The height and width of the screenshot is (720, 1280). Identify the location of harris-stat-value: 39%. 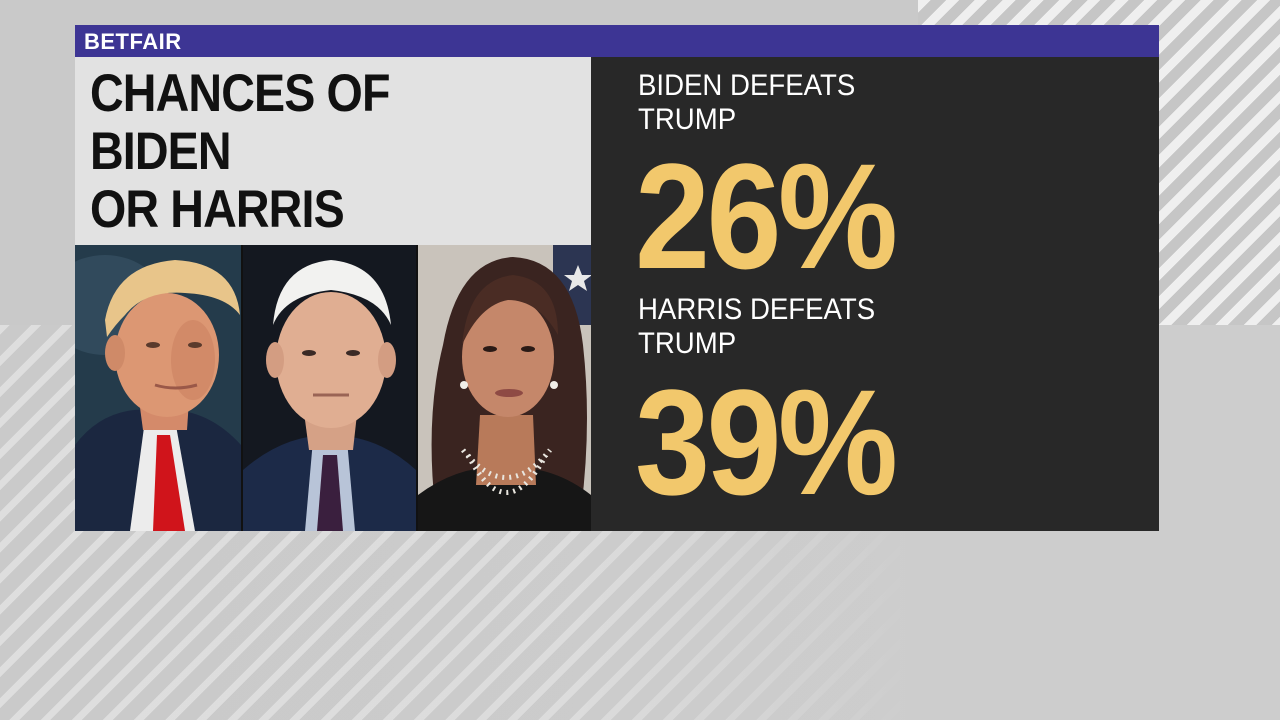
(766, 442).